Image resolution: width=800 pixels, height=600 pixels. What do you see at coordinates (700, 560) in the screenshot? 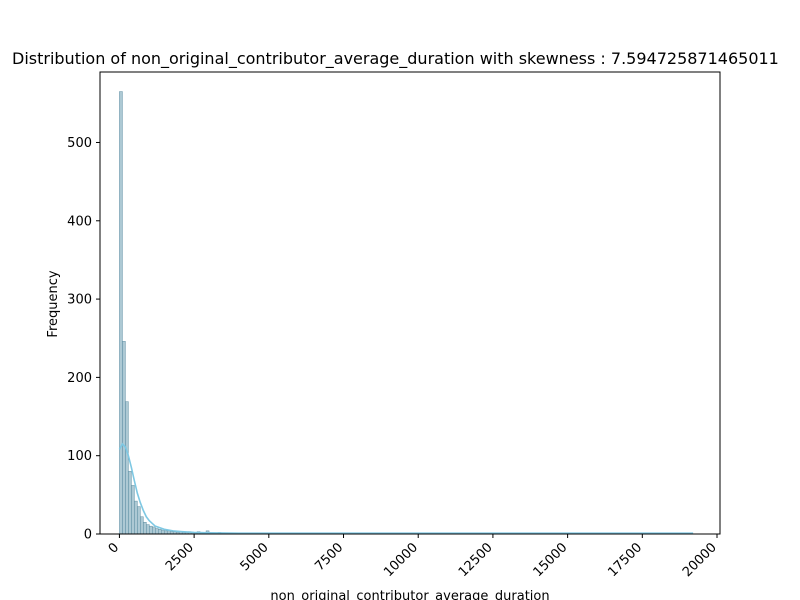
I see `x-tick-label: 20000` at bounding box center [700, 560].